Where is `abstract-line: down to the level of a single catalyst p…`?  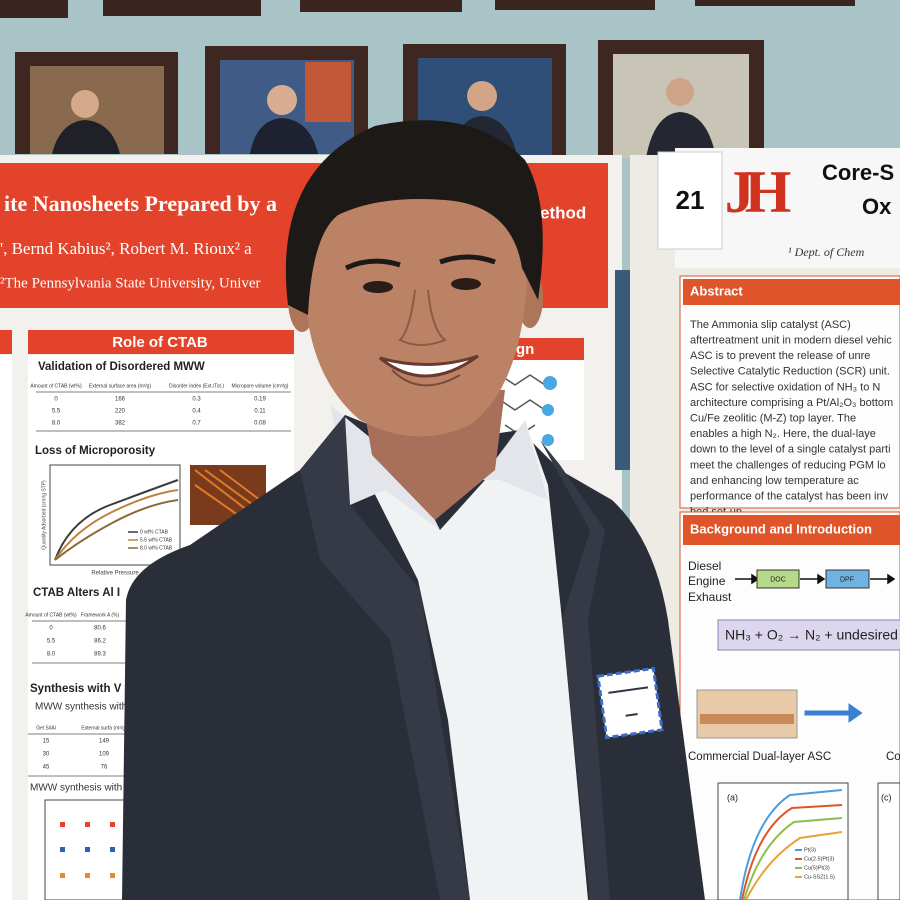
abstract-line: down to the level of a single catalyst p… is located at coordinates (790, 450).